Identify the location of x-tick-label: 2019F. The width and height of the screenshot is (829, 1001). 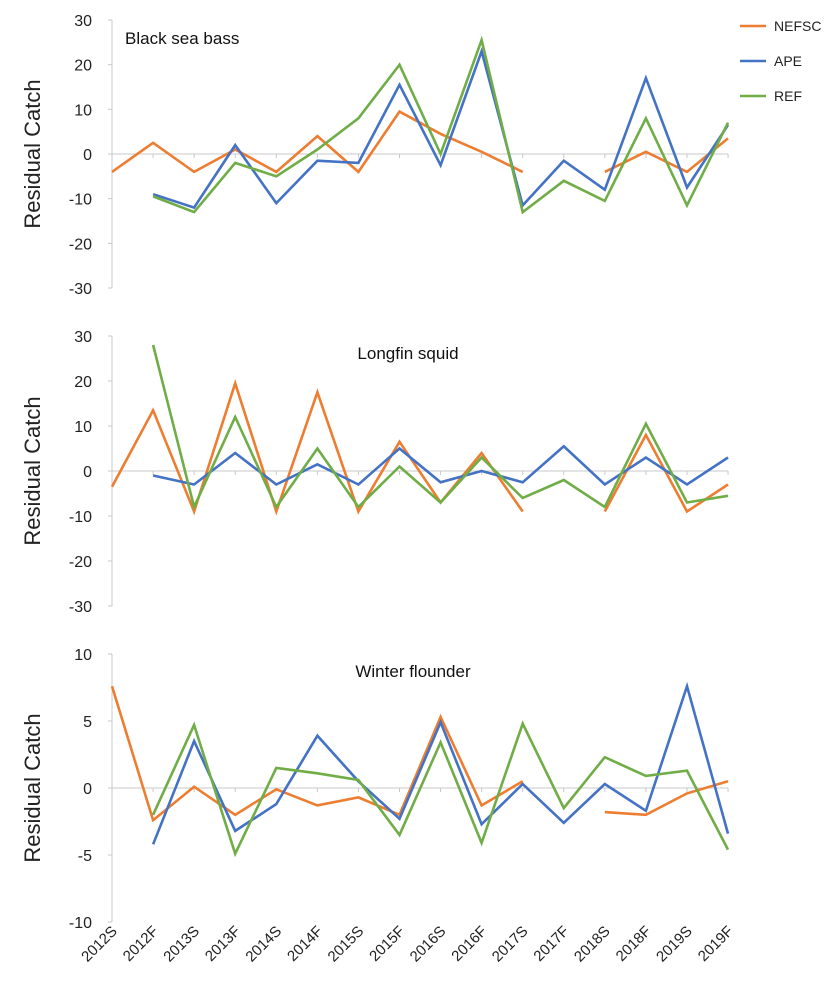
(716, 944).